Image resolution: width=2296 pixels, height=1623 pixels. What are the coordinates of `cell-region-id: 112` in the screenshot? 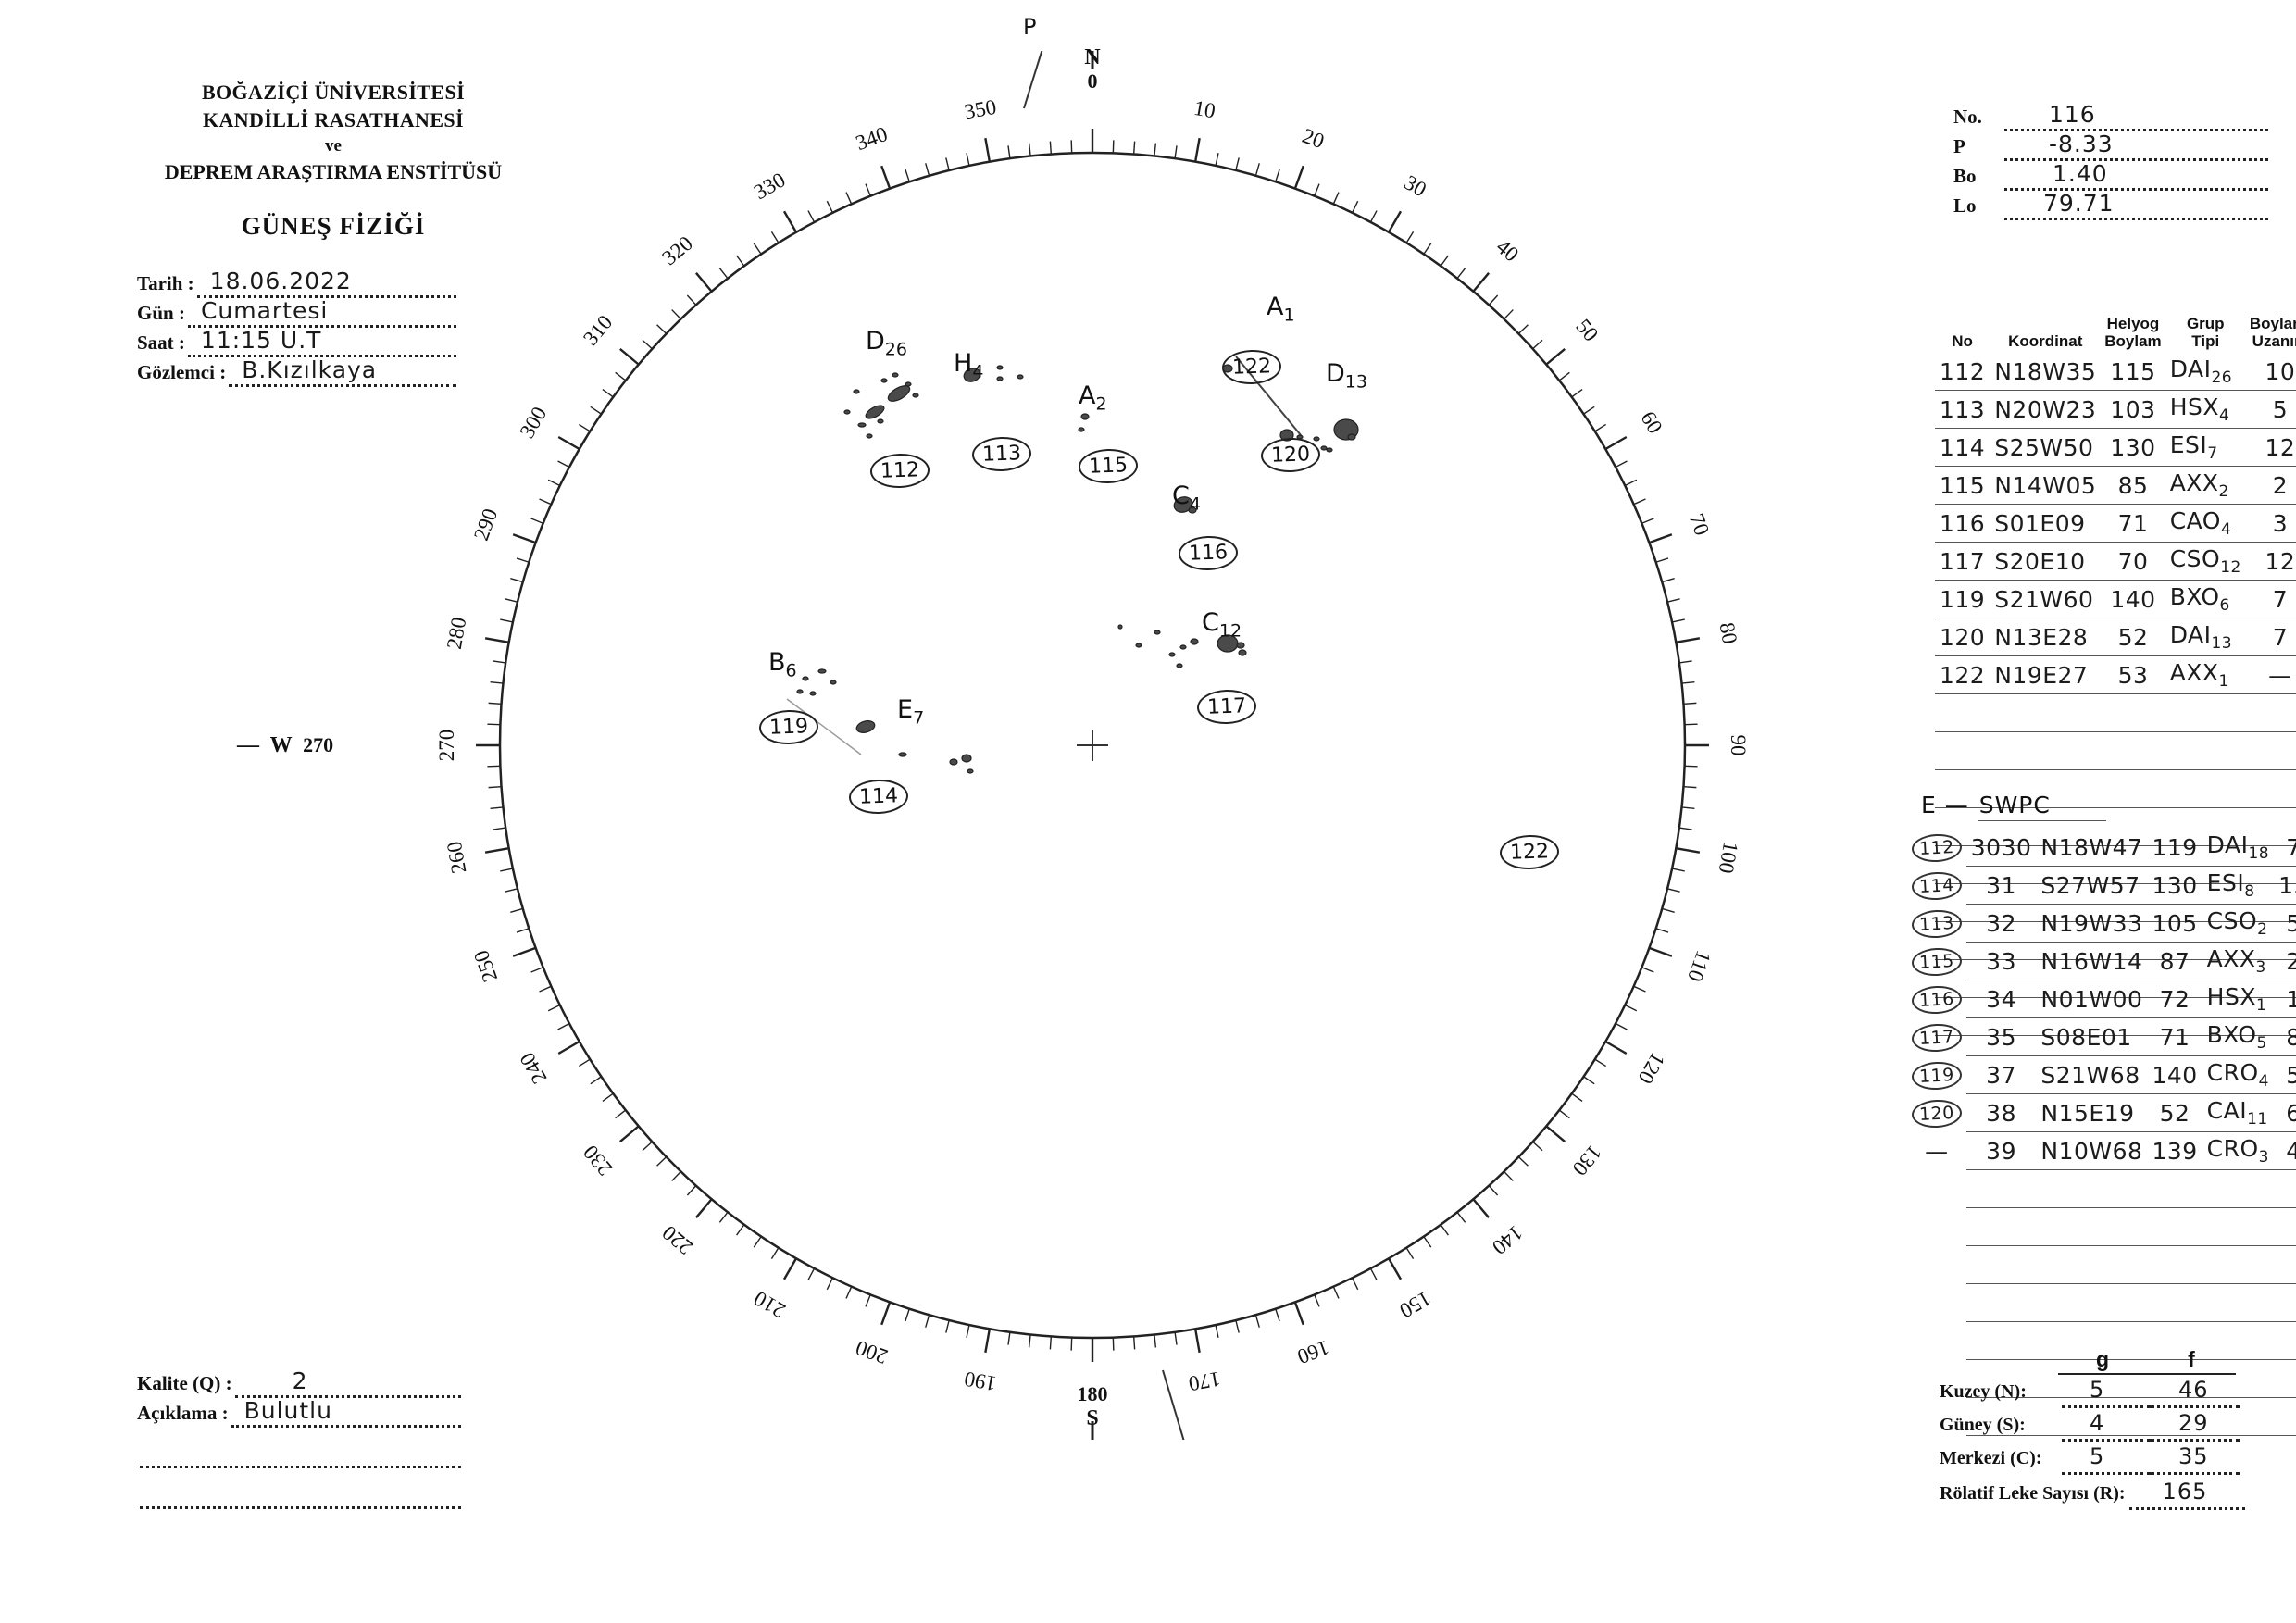 It's located at (1936, 848).